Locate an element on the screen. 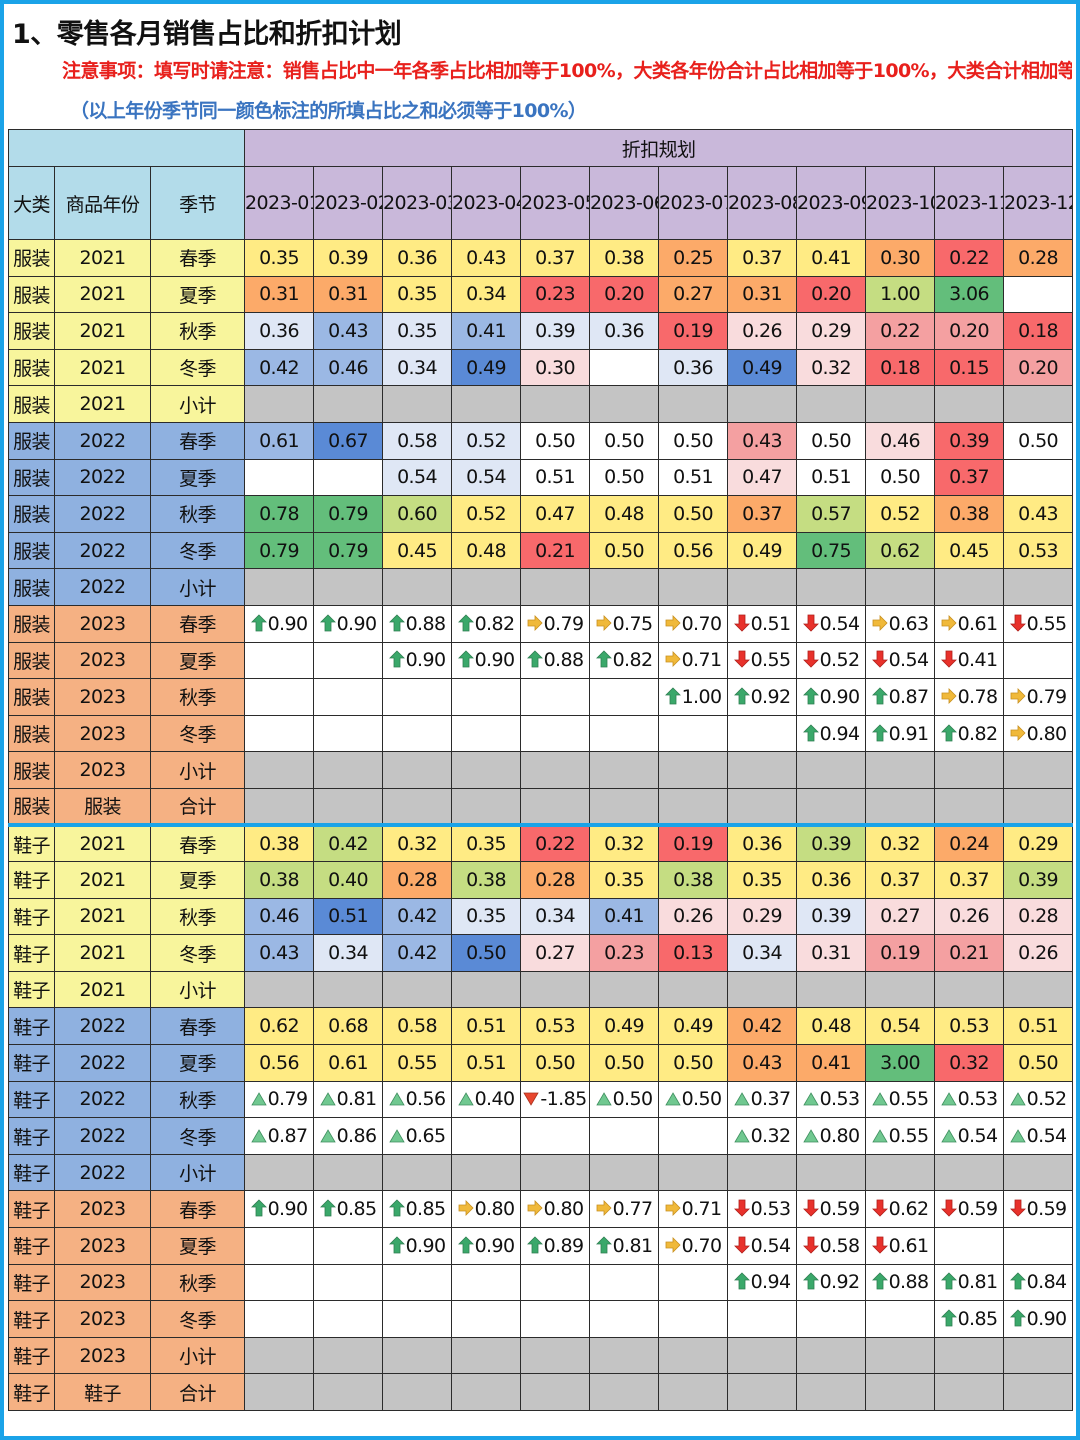 The width and height of the screenshot is (1080, 1440). value-cell: 0.81 is located at coordinates (624, 1246).